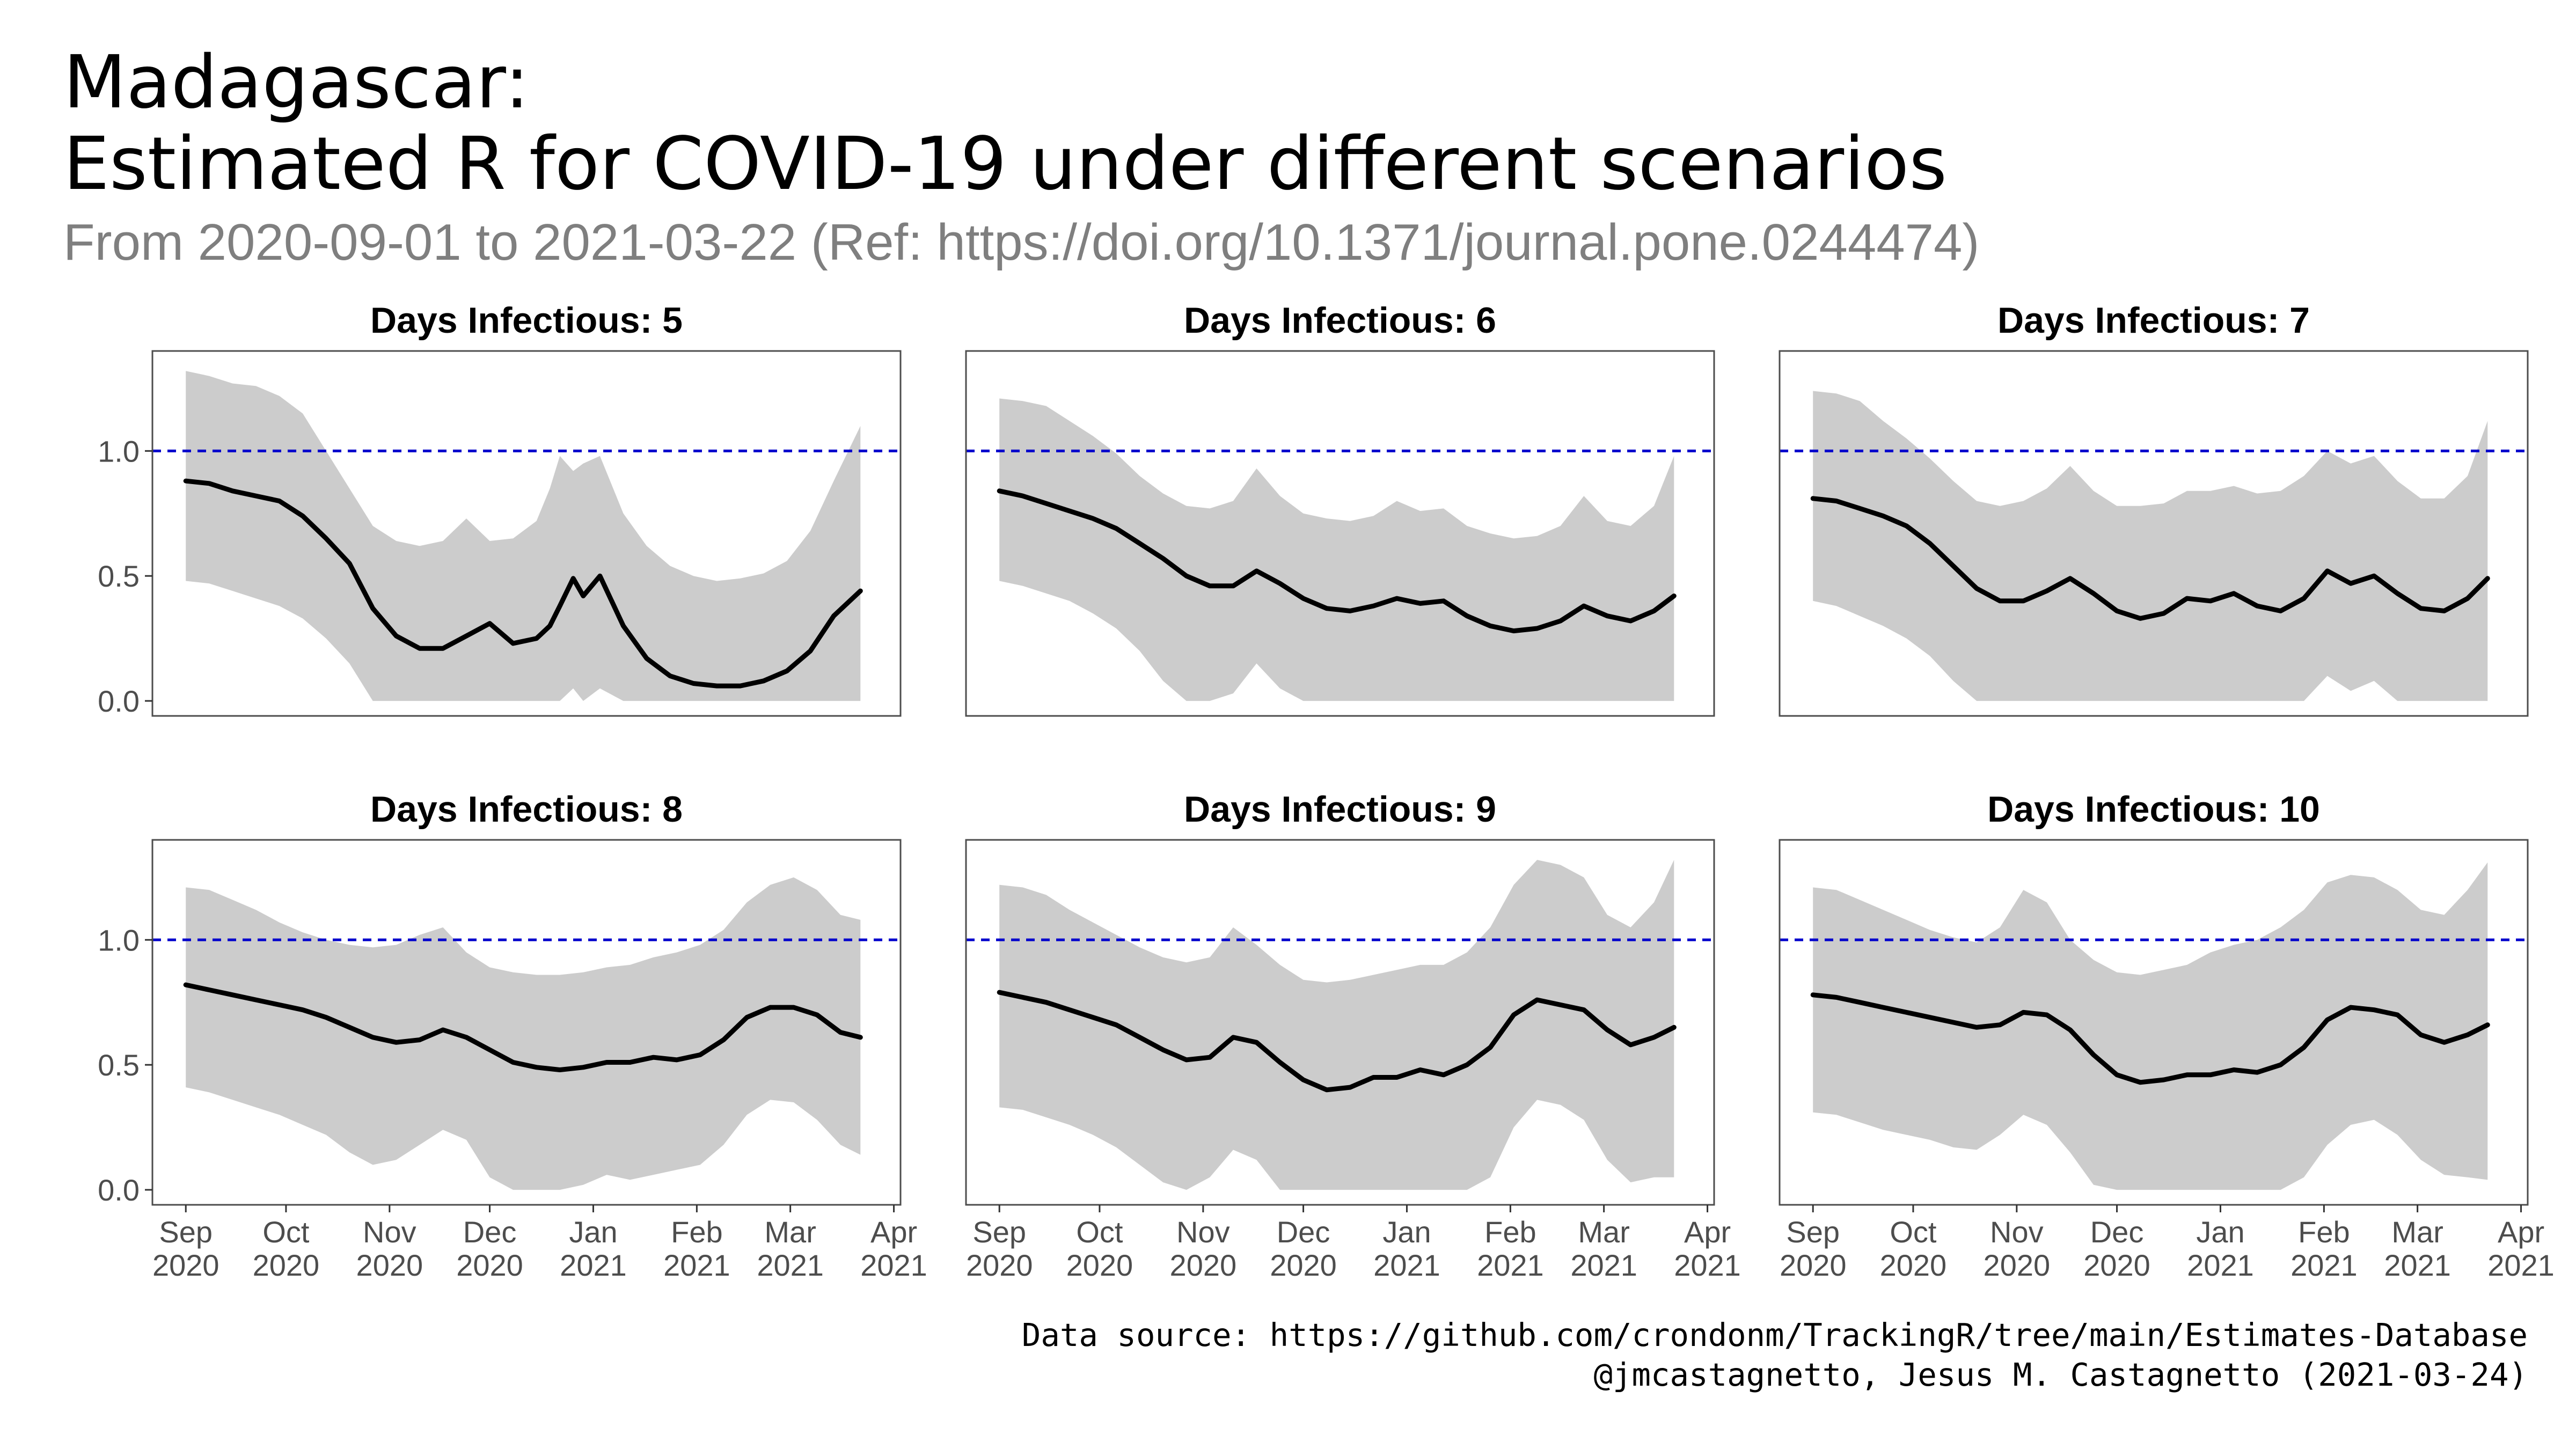  What do you see at coordinates (593, 1232) in the screenshot?
I see `x-tick-month: Jan` at bounding box center [593, 1232].